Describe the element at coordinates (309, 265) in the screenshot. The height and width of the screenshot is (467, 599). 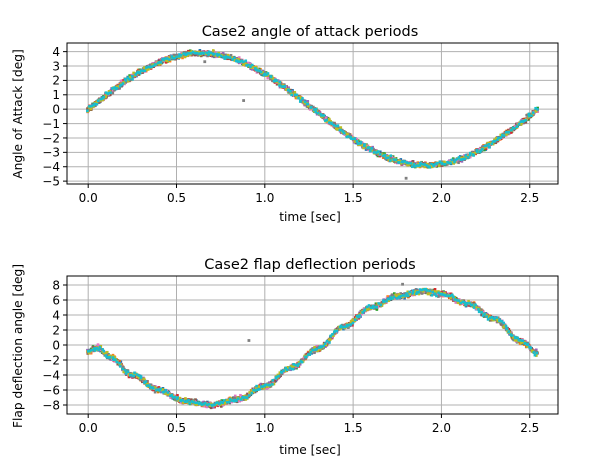
I see `chart-title: Case2 flap deflection periods` at that location.